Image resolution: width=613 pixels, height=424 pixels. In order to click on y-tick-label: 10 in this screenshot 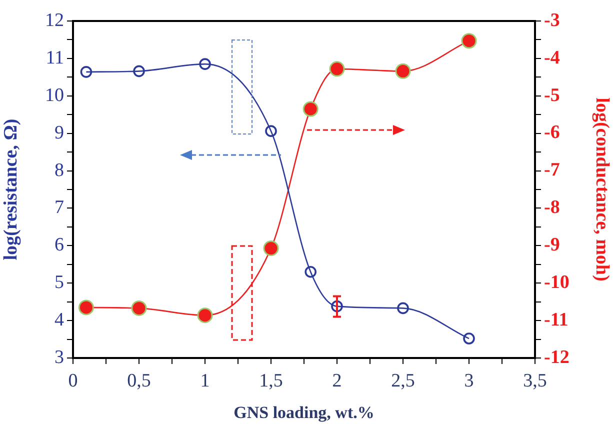, I will do `click(54, 95)`.